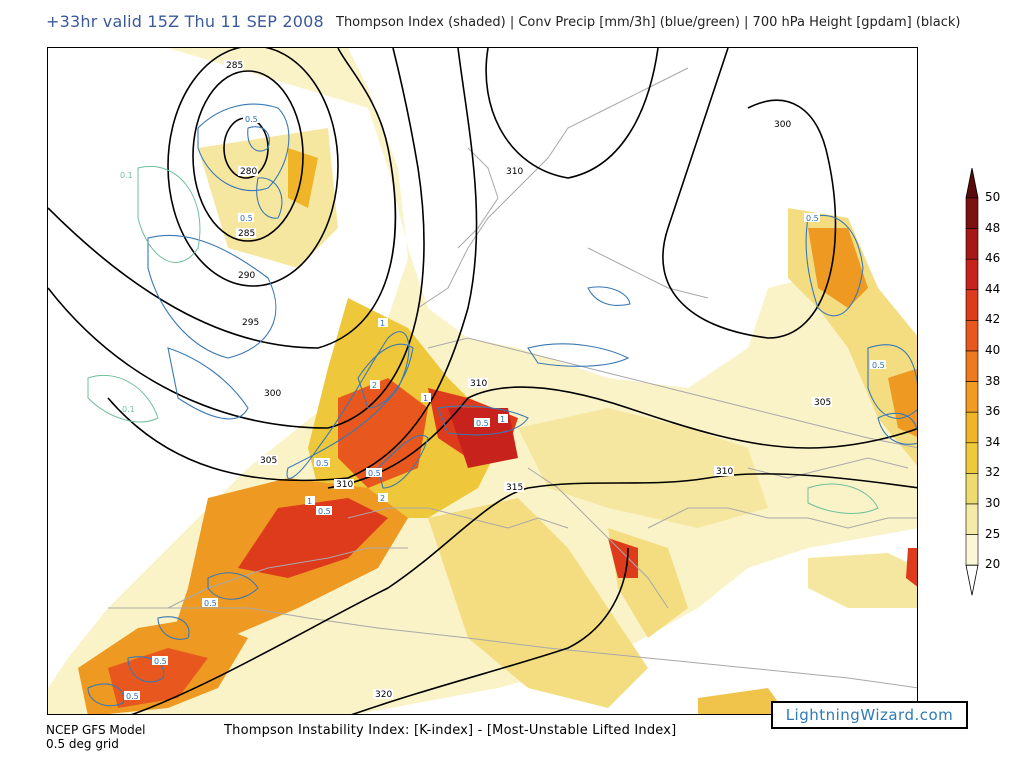 The image size is (1024, 760). I want to click on height-label: 290, so click(246, 276).